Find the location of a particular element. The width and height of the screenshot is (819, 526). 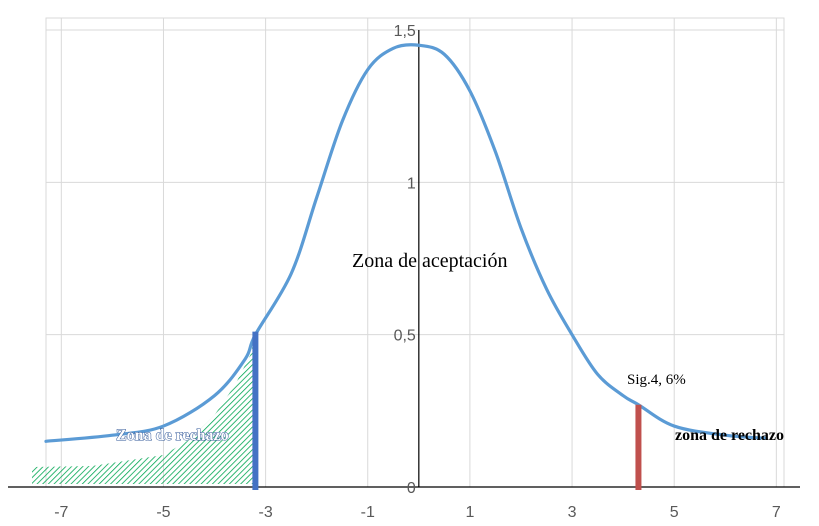

acceptance-zone-label: Zona de aceptación is located at coordinates (429, 261).